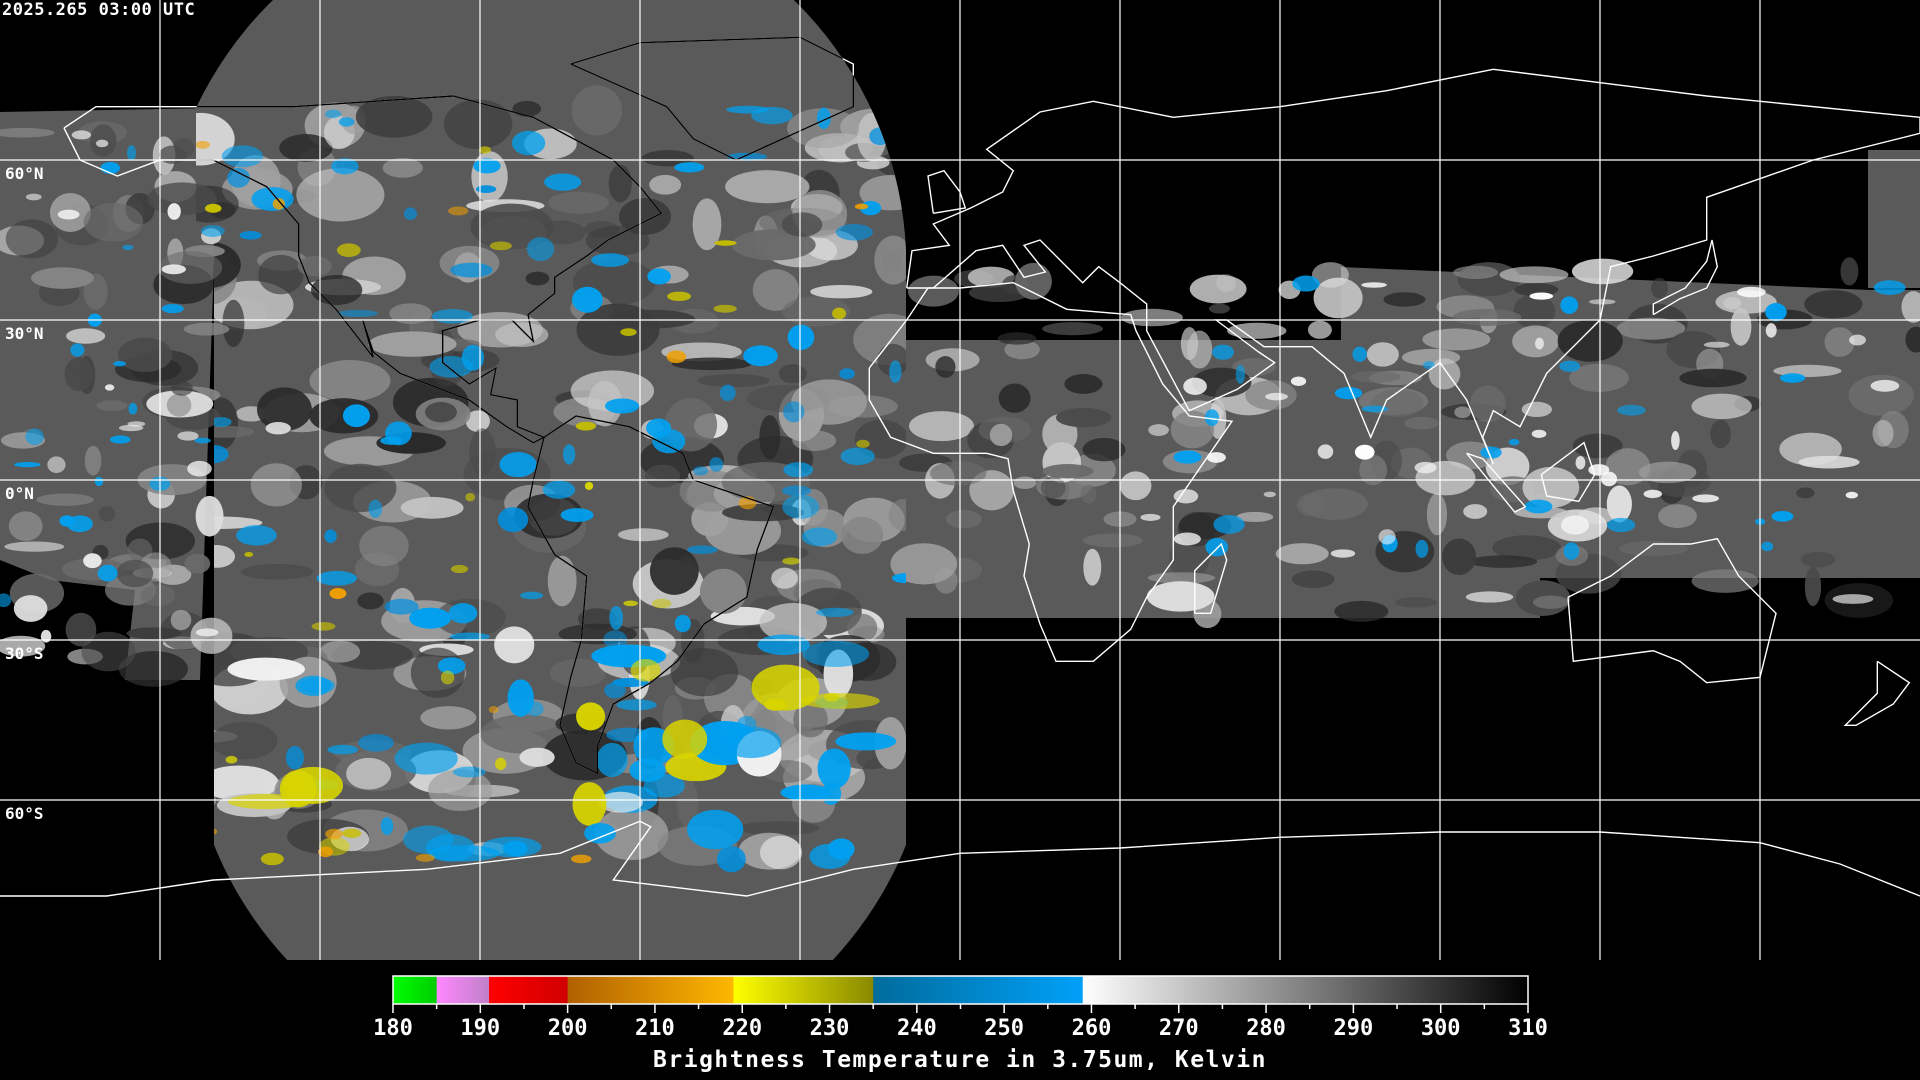 The width and height of the screenshot is (1920, 1080). What do you see at coordinates (393, 1028) in the screenshot?
I see `colorbar-tick-label: 180` at bounding box center [393, 1028].